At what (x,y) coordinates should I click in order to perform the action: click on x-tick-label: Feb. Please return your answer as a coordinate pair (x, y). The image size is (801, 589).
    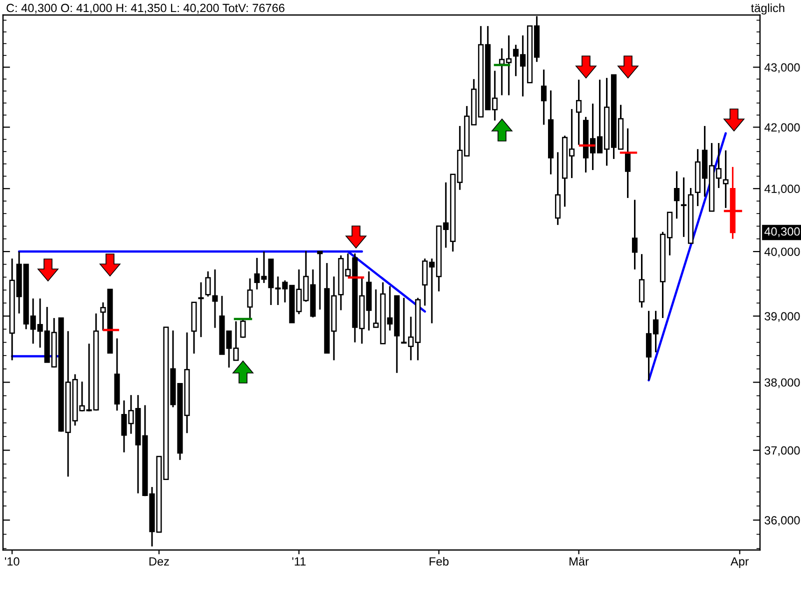
    Looking at the image, I should click on (439, 561).